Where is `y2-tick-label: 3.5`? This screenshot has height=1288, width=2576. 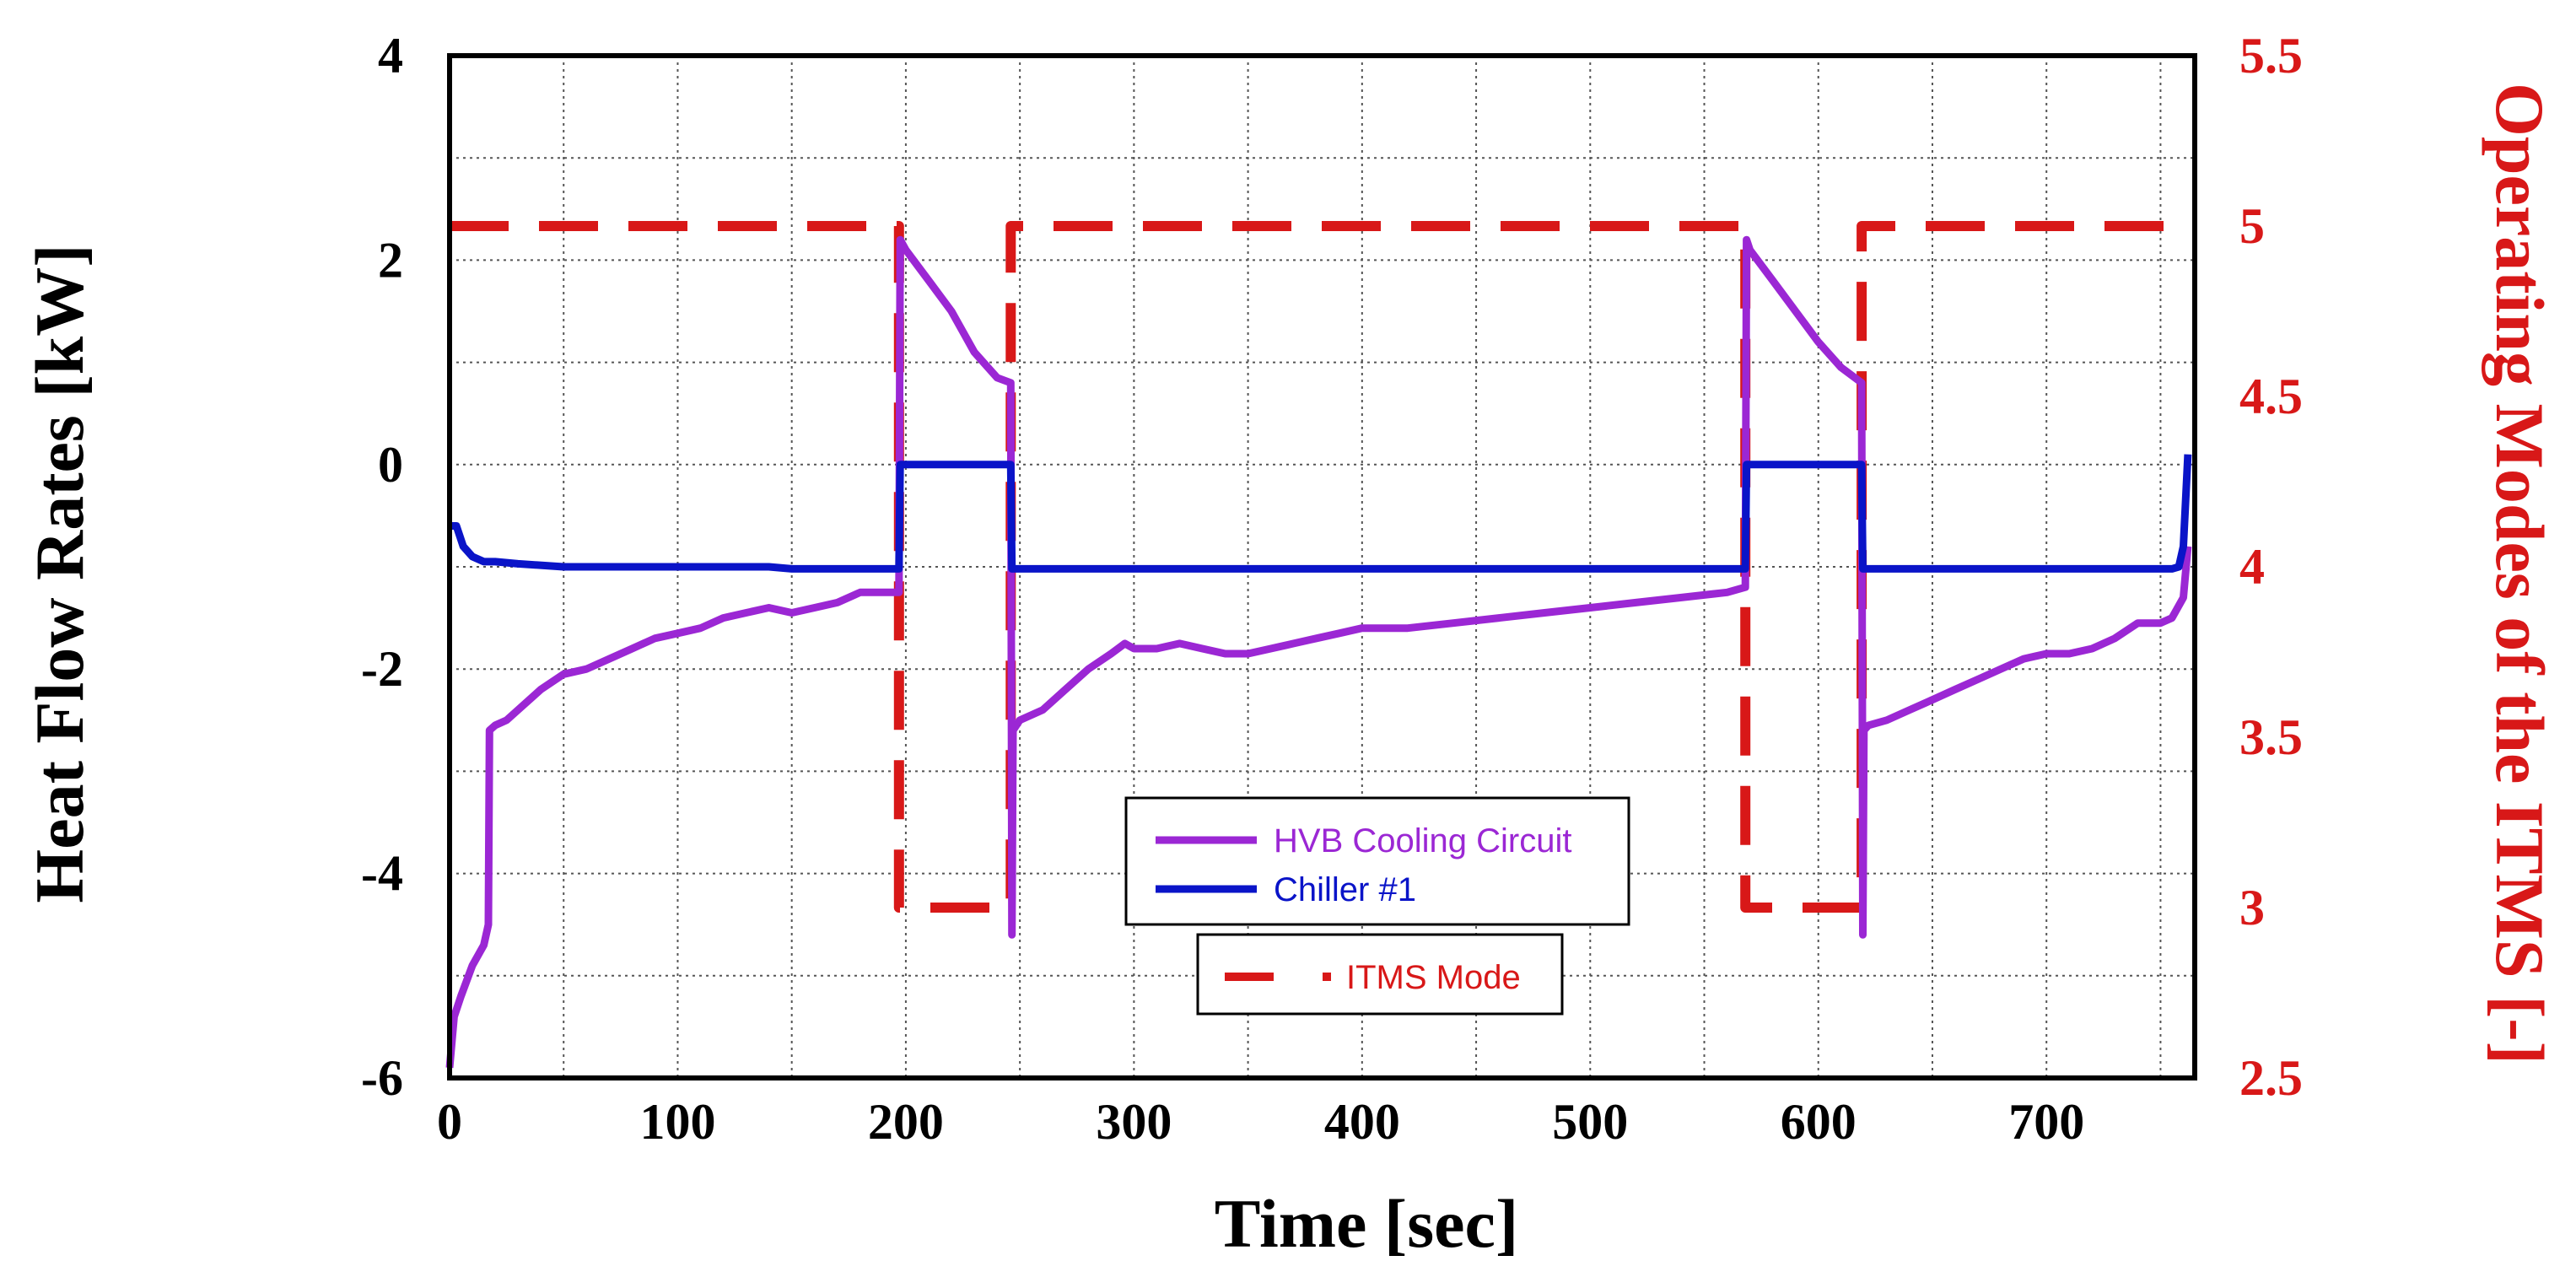 y2-tick-label: 3.5 is located at coordinates (2271, 737).